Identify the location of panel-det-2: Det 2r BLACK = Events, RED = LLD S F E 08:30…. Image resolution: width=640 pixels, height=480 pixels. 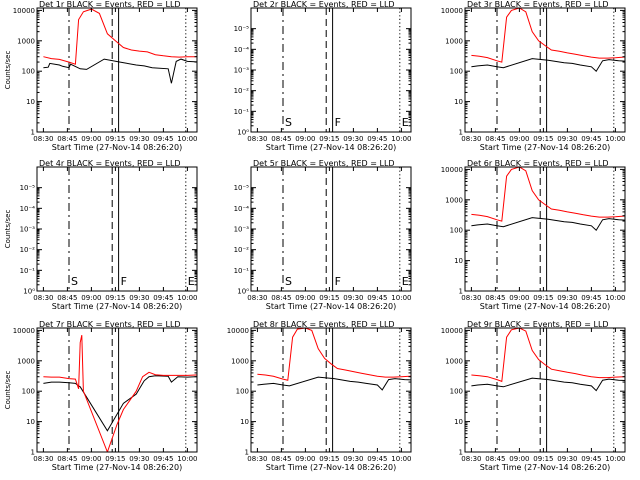
(323, 76).